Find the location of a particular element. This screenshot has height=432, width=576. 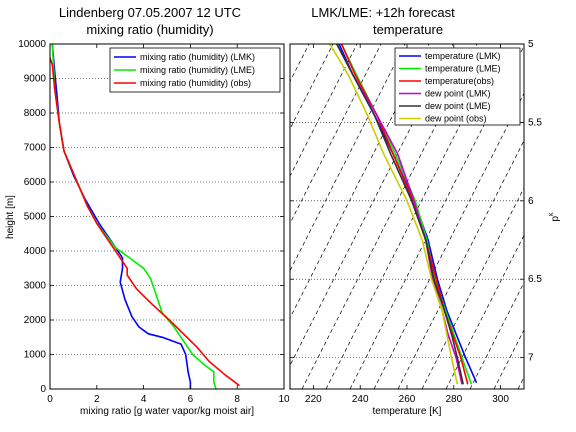

y-tick-label: 9000 is located at coordinates (35, 79).